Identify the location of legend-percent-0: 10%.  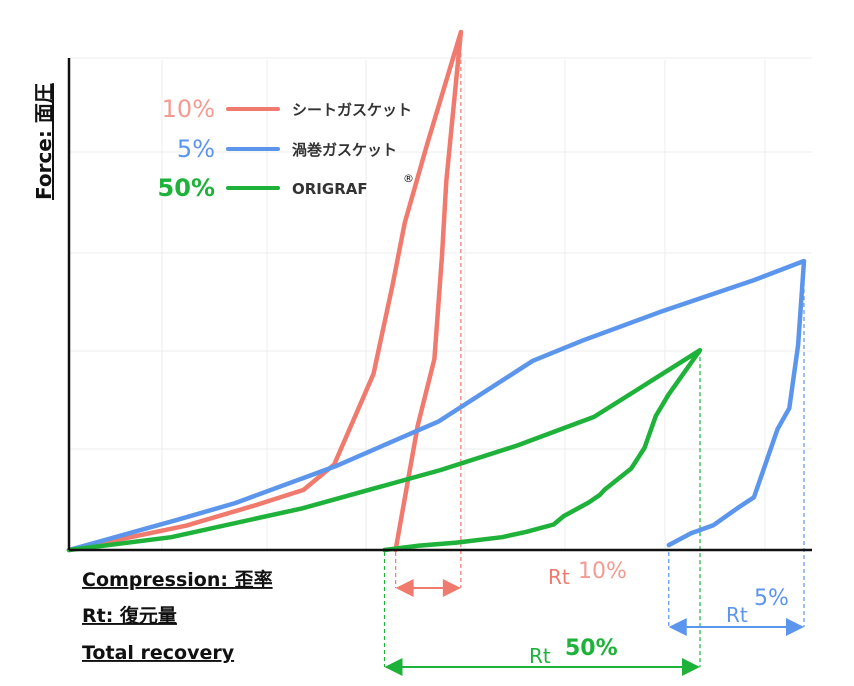
(188, 109).